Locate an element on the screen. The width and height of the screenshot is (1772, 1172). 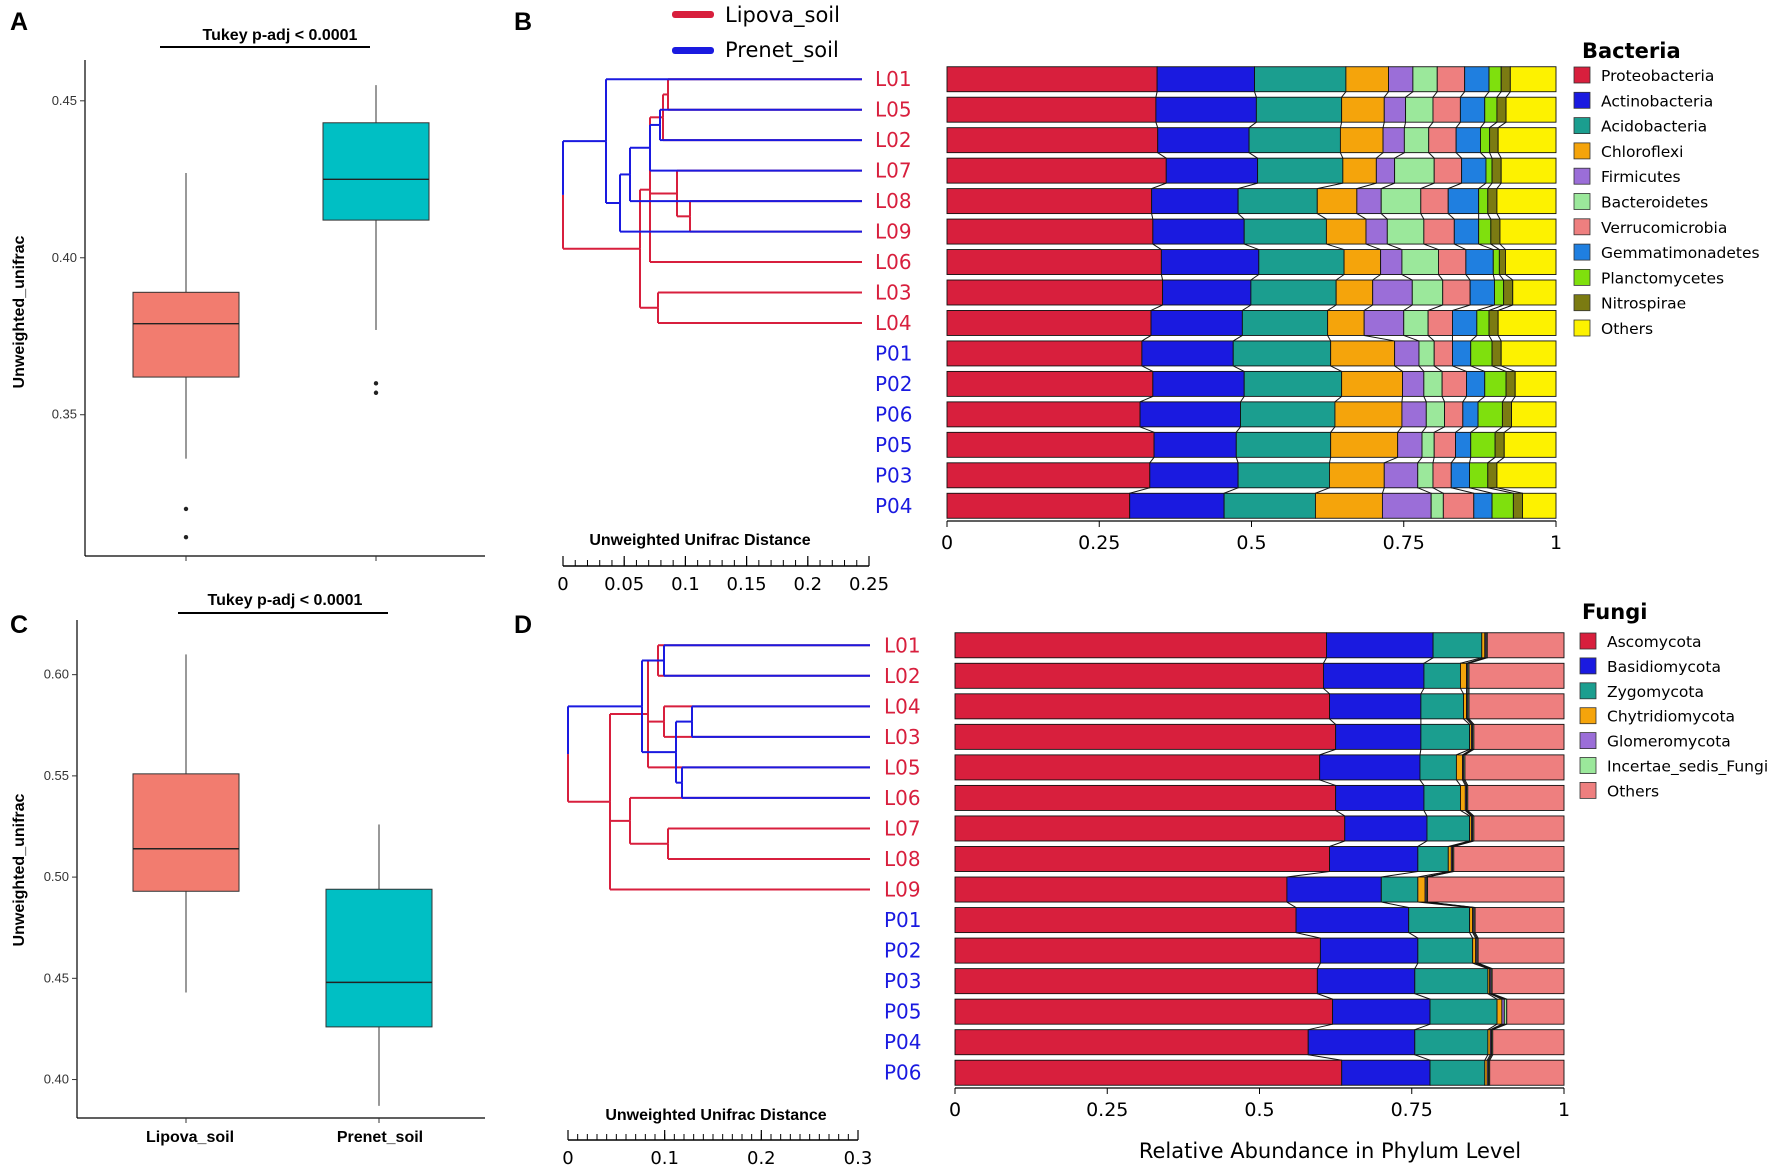
bar-segment-l02-bacteroidetes is located at coordinates (1416, 140).